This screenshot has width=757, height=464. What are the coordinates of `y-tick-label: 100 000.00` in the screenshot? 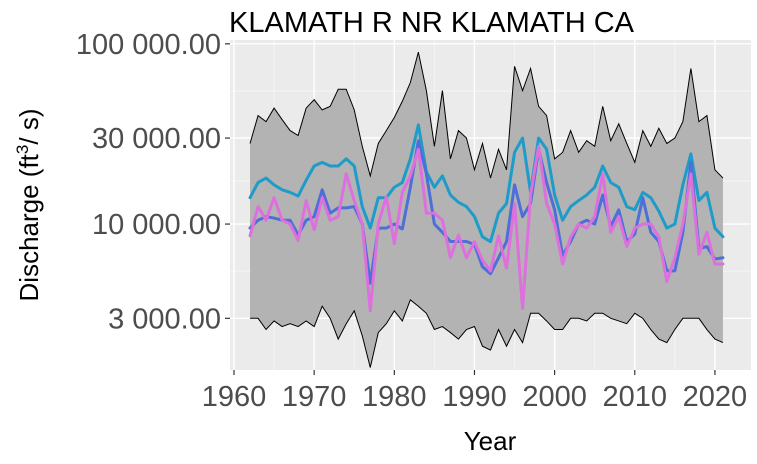 It's located at (148, 45).